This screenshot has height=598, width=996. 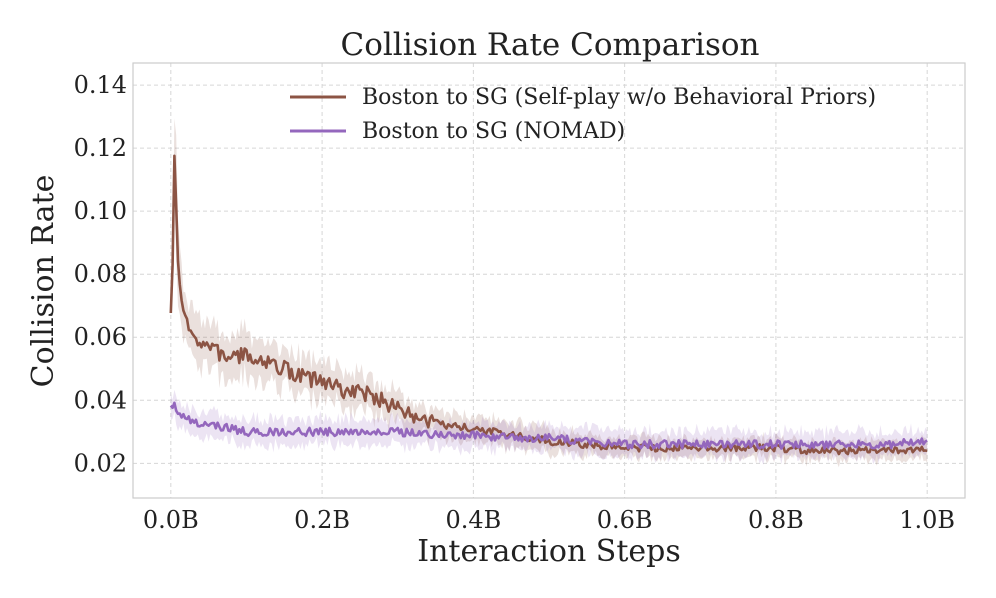 What do you see at coordinates (927, 520) in the screenshot?
I see `x-tick-label: 1.0B` at bounding box center [927, 520].